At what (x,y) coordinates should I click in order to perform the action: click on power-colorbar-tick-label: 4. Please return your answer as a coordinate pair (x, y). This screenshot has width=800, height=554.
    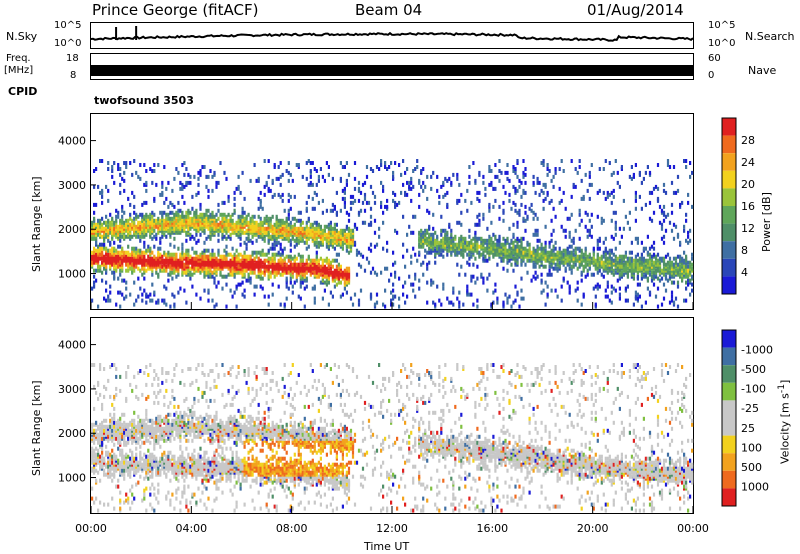
    Looking at the image, I should click on (744, 272).